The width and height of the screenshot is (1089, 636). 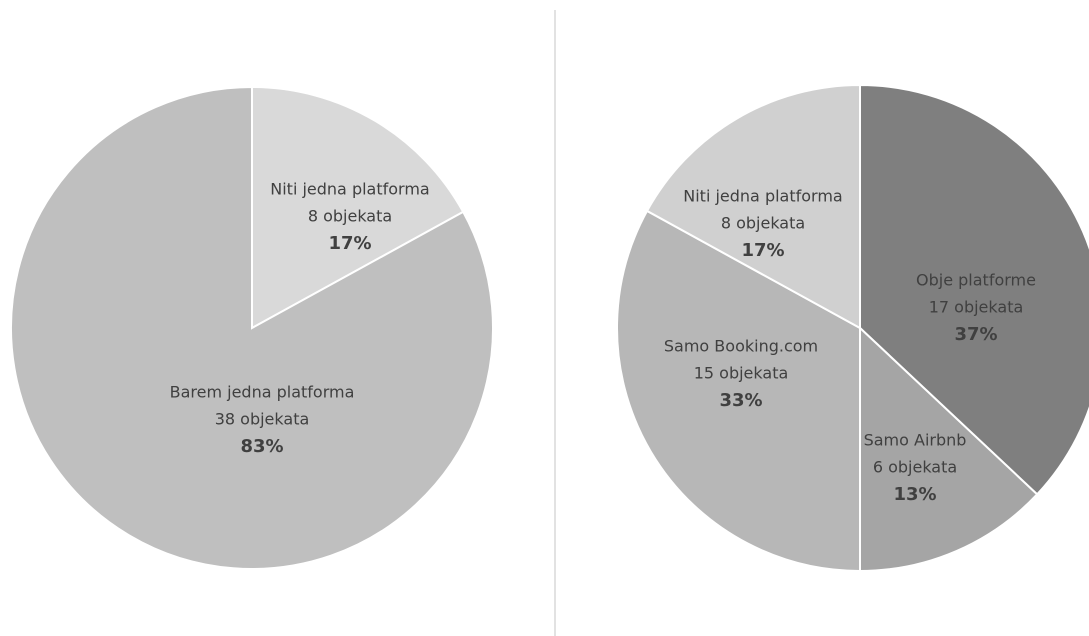 What do you see at coordinates (976, 280) in the screenshot?
I see `slice-category: Obje platforme` at bounding box center [976, 280].